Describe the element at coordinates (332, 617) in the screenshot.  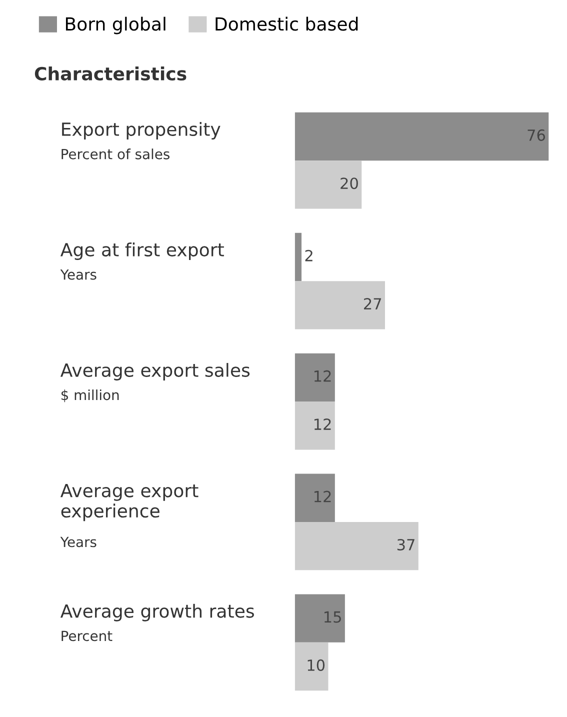
I see `data-label: 15` at that location.